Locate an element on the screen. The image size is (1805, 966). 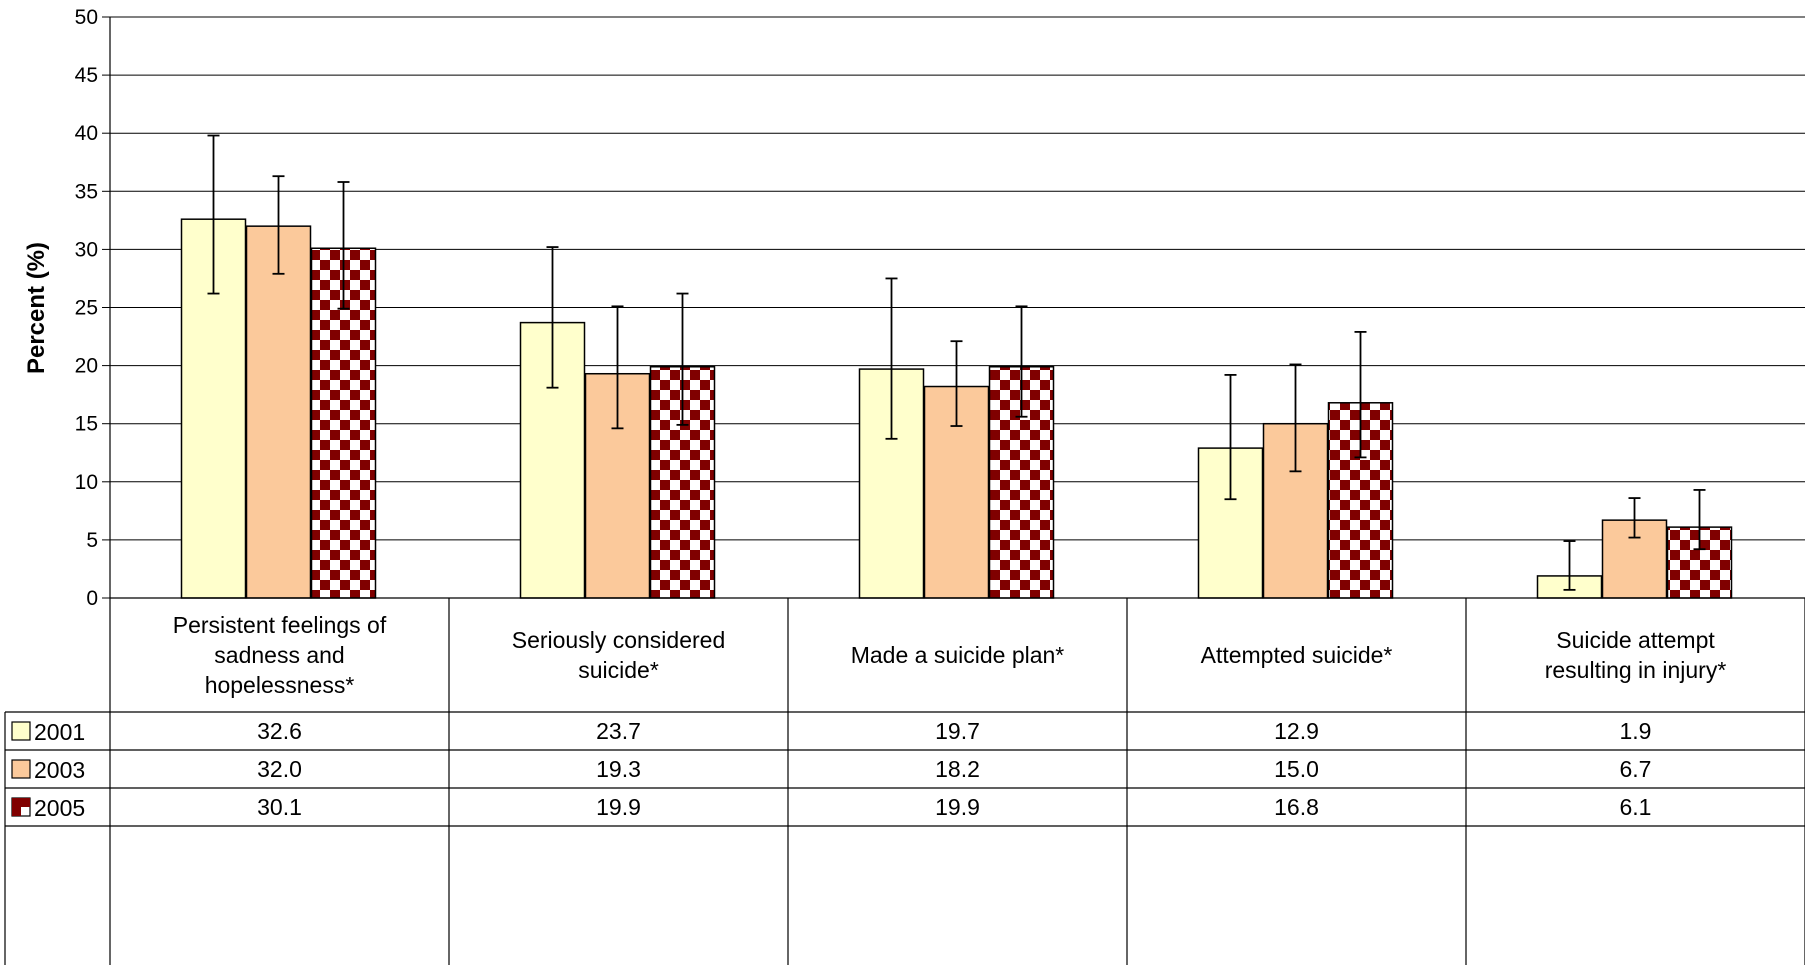
legend-label-2005: 2005 is located at coordinates (59, 808).